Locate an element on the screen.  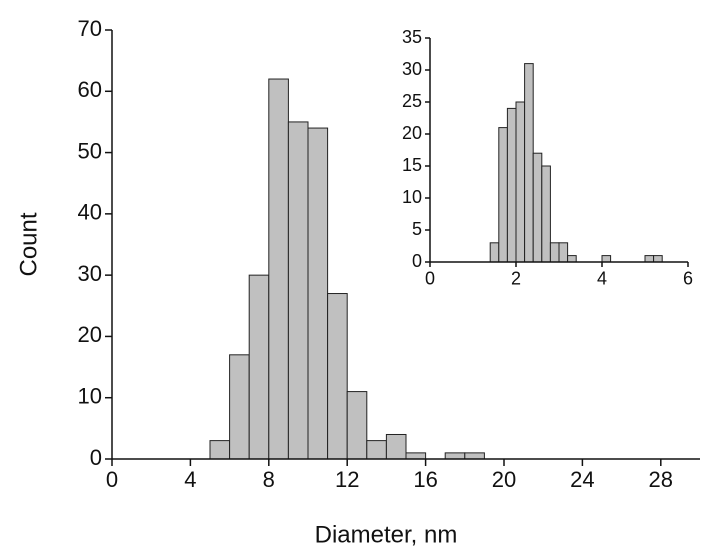
x-axis-label: Diameter, nm is located at coordinates (386, 534).